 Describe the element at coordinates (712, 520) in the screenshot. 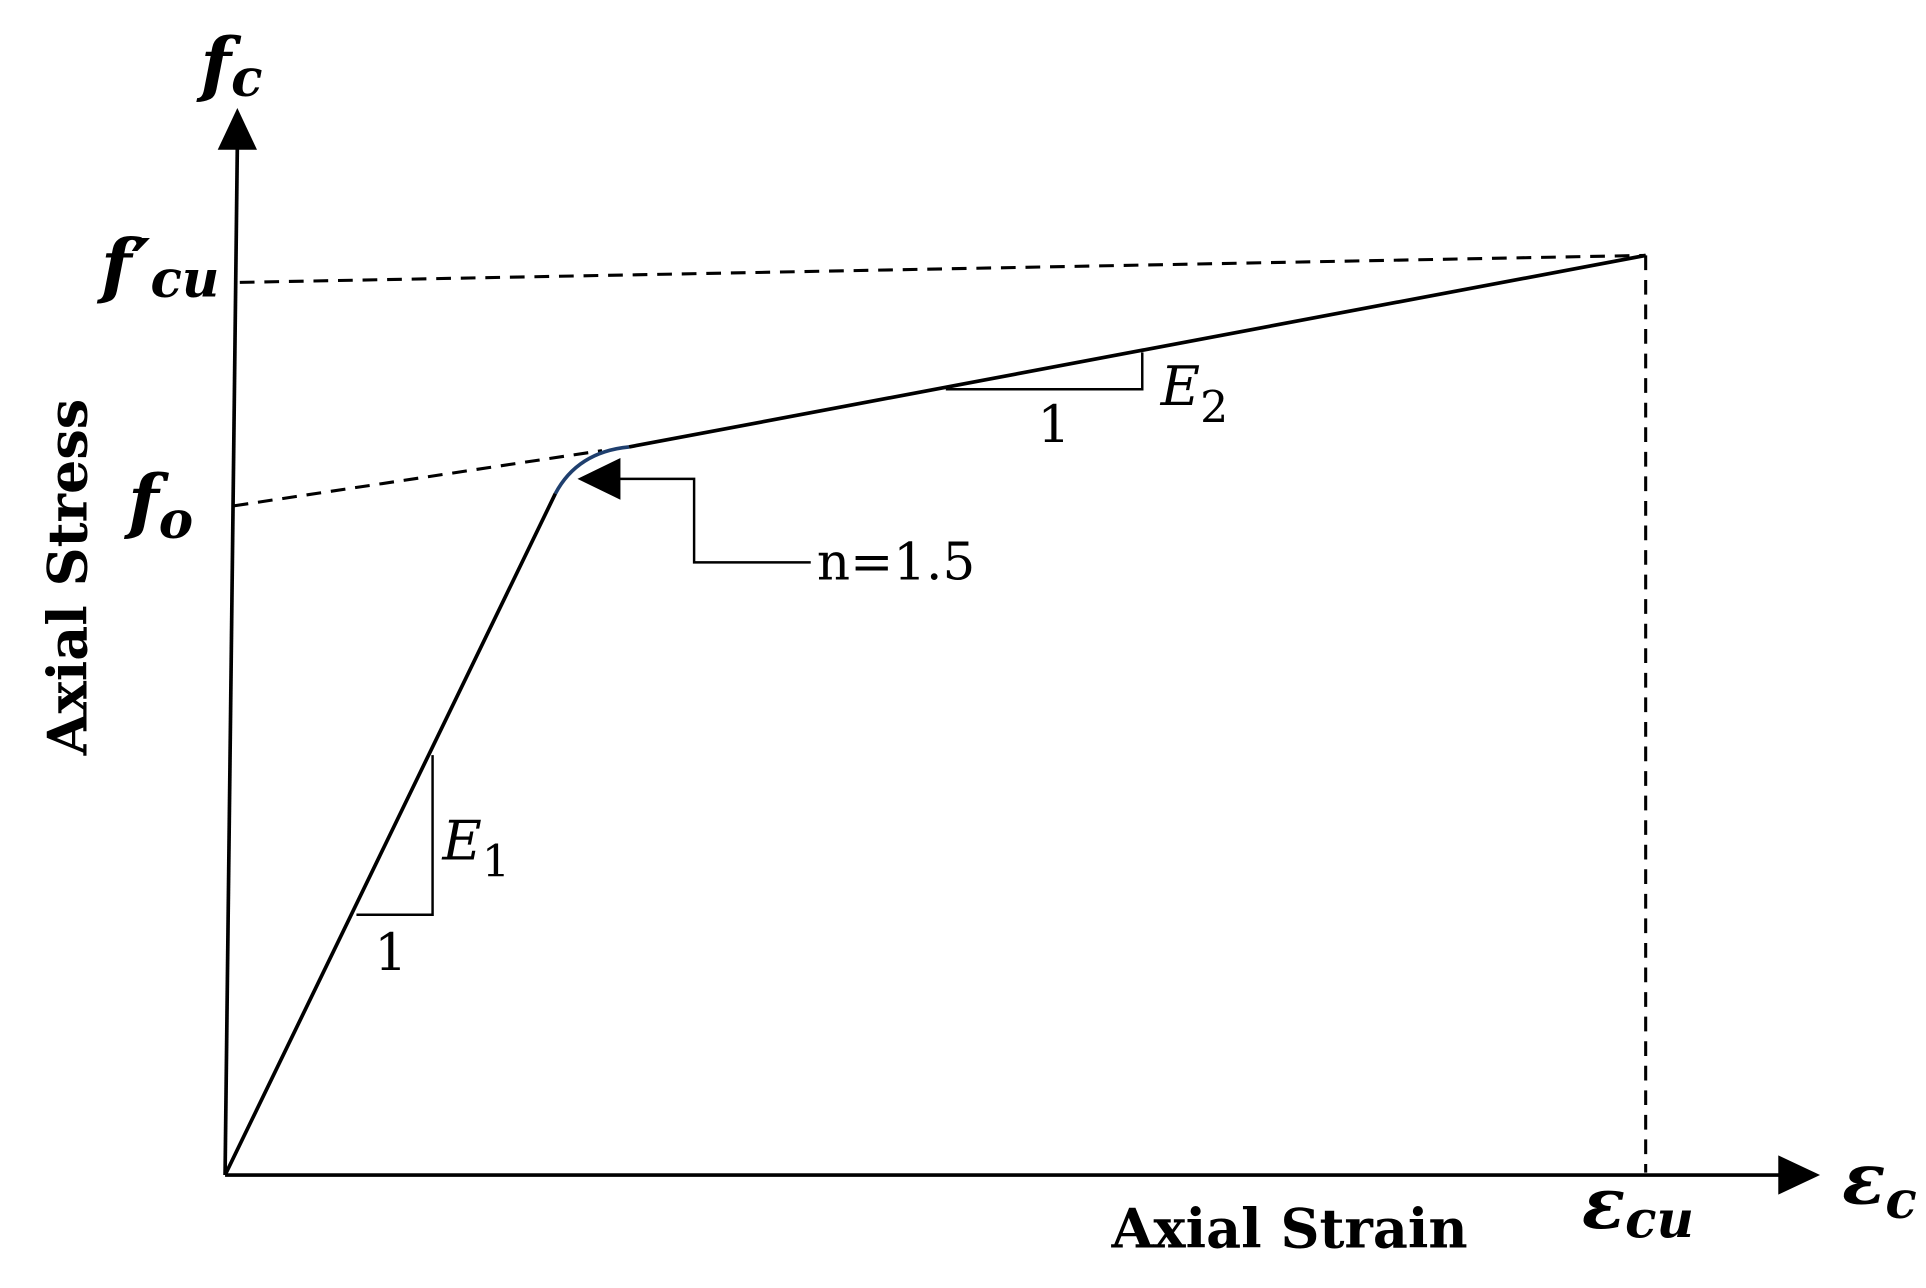

I see `annotation-leader` at that location.